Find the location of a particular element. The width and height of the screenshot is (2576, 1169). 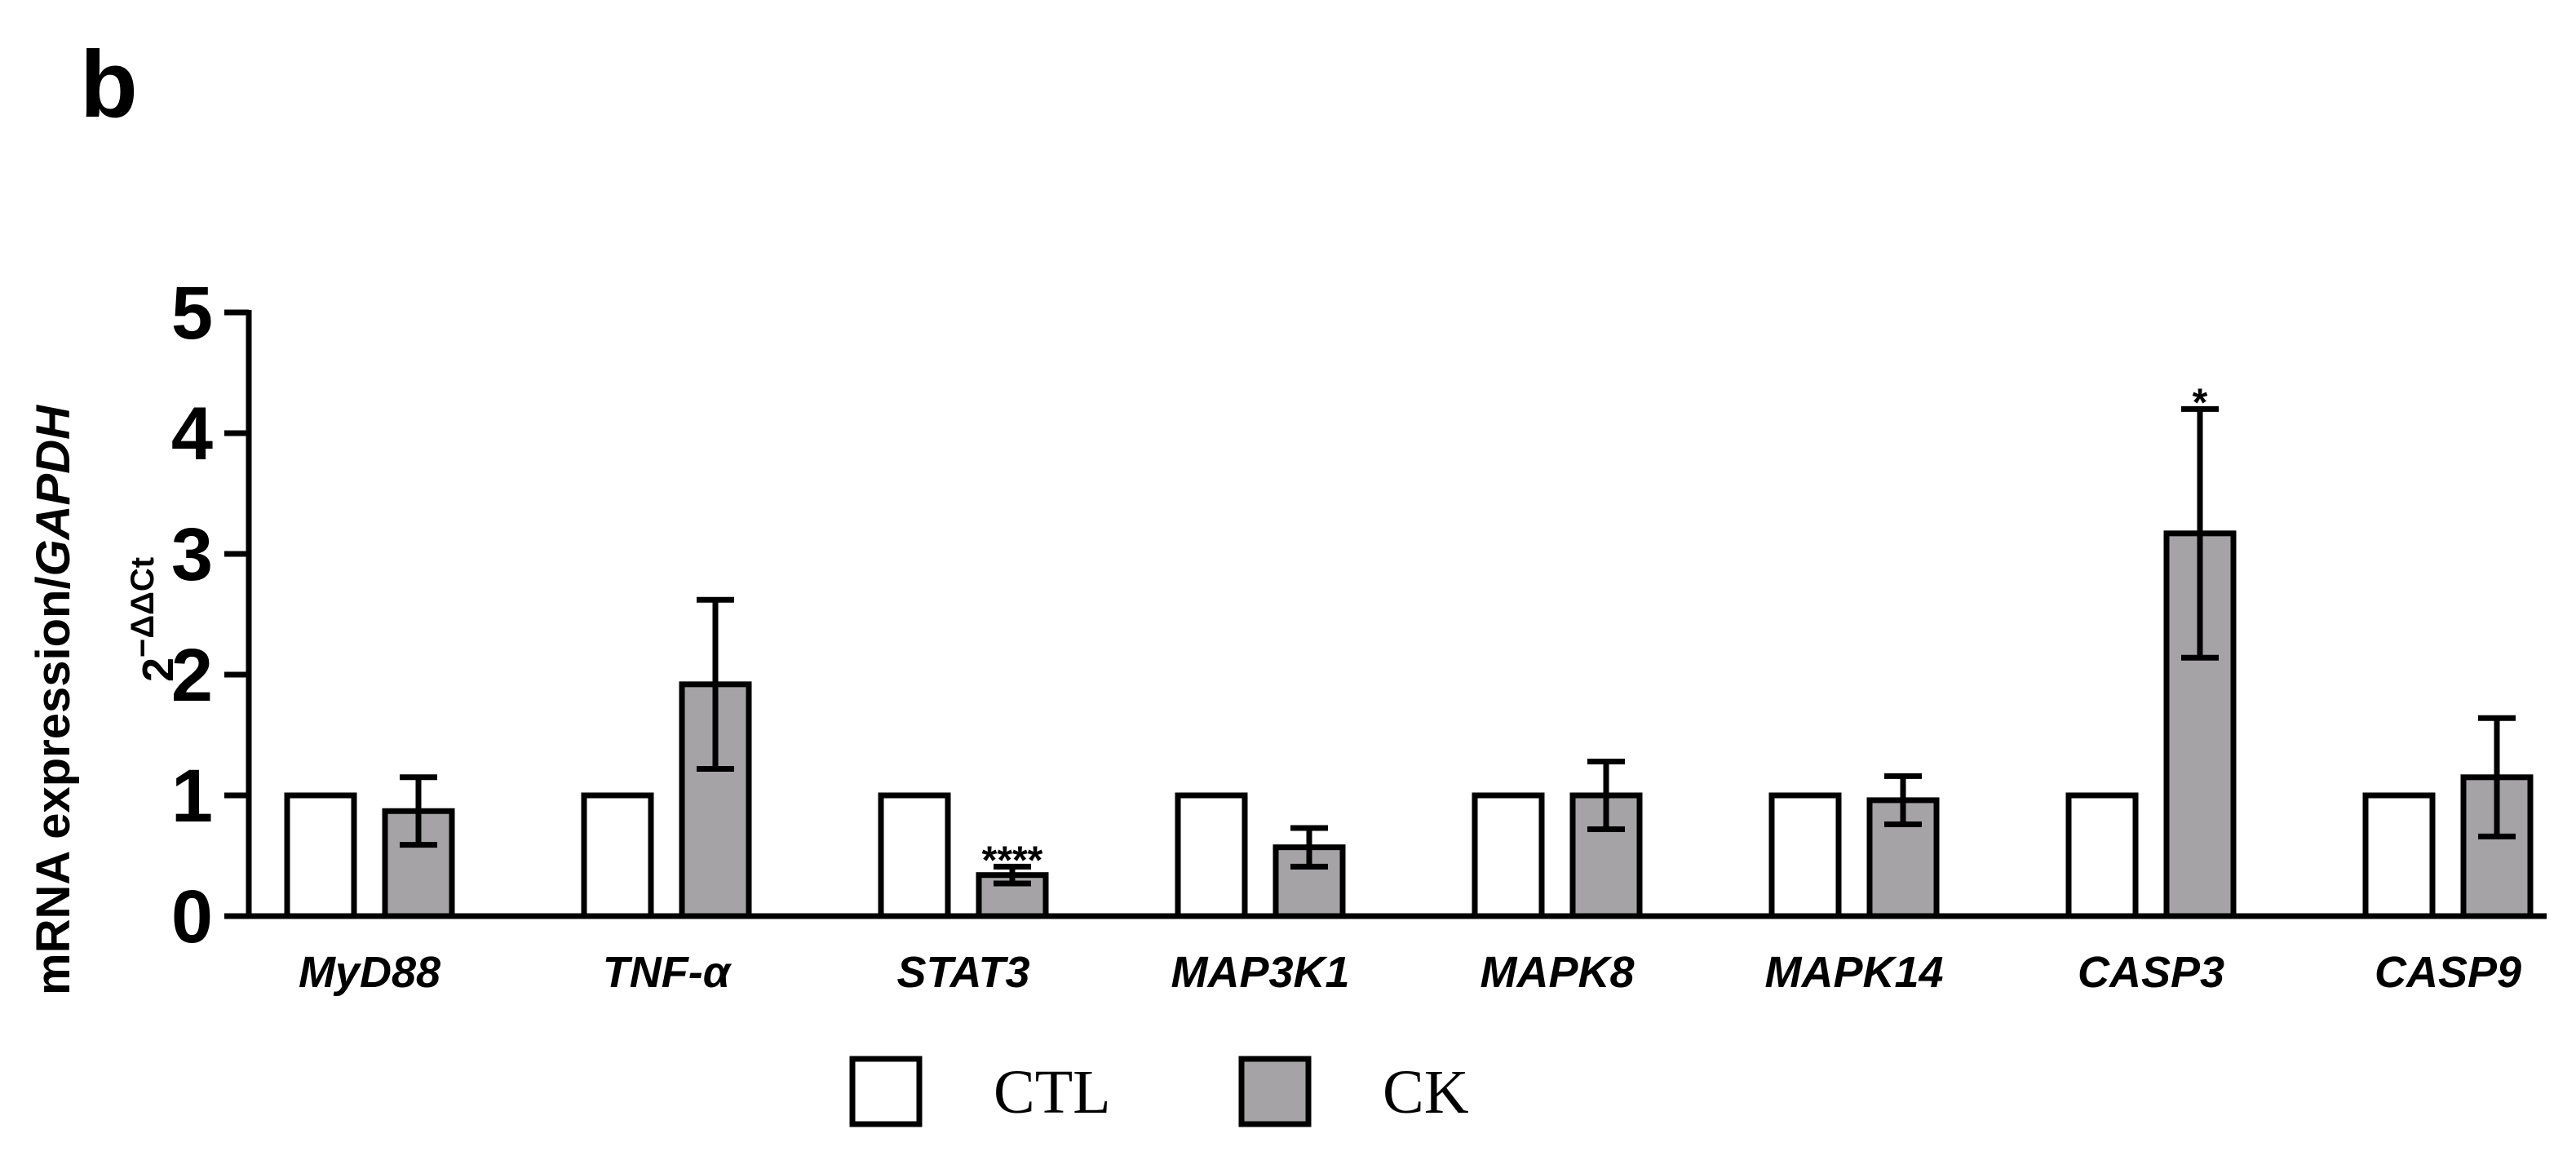

legend-label-CK: CK is located at coordinates (1426, 1093).